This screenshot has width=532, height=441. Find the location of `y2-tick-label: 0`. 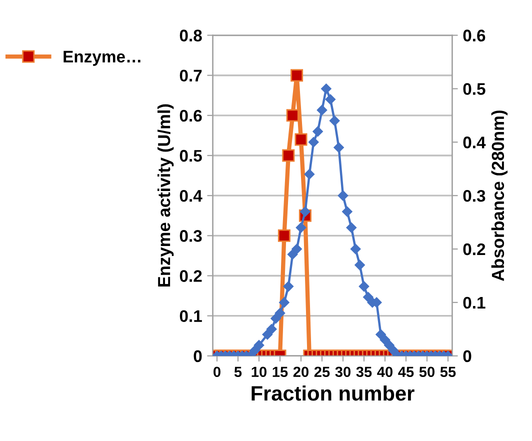

y2-tick-label: 0 is located at coordinates (467, 356).